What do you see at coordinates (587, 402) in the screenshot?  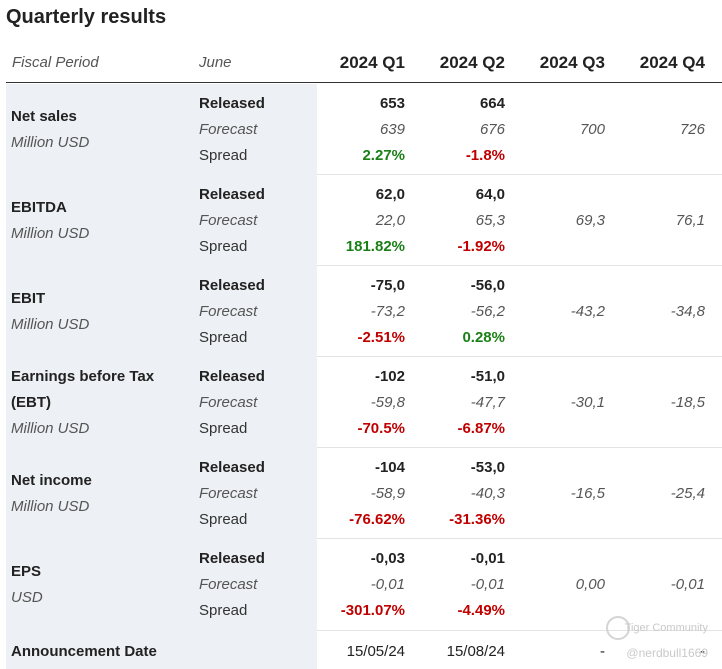 I see `forecast-value-q3: -30,1` at bounding box center [587, 402].